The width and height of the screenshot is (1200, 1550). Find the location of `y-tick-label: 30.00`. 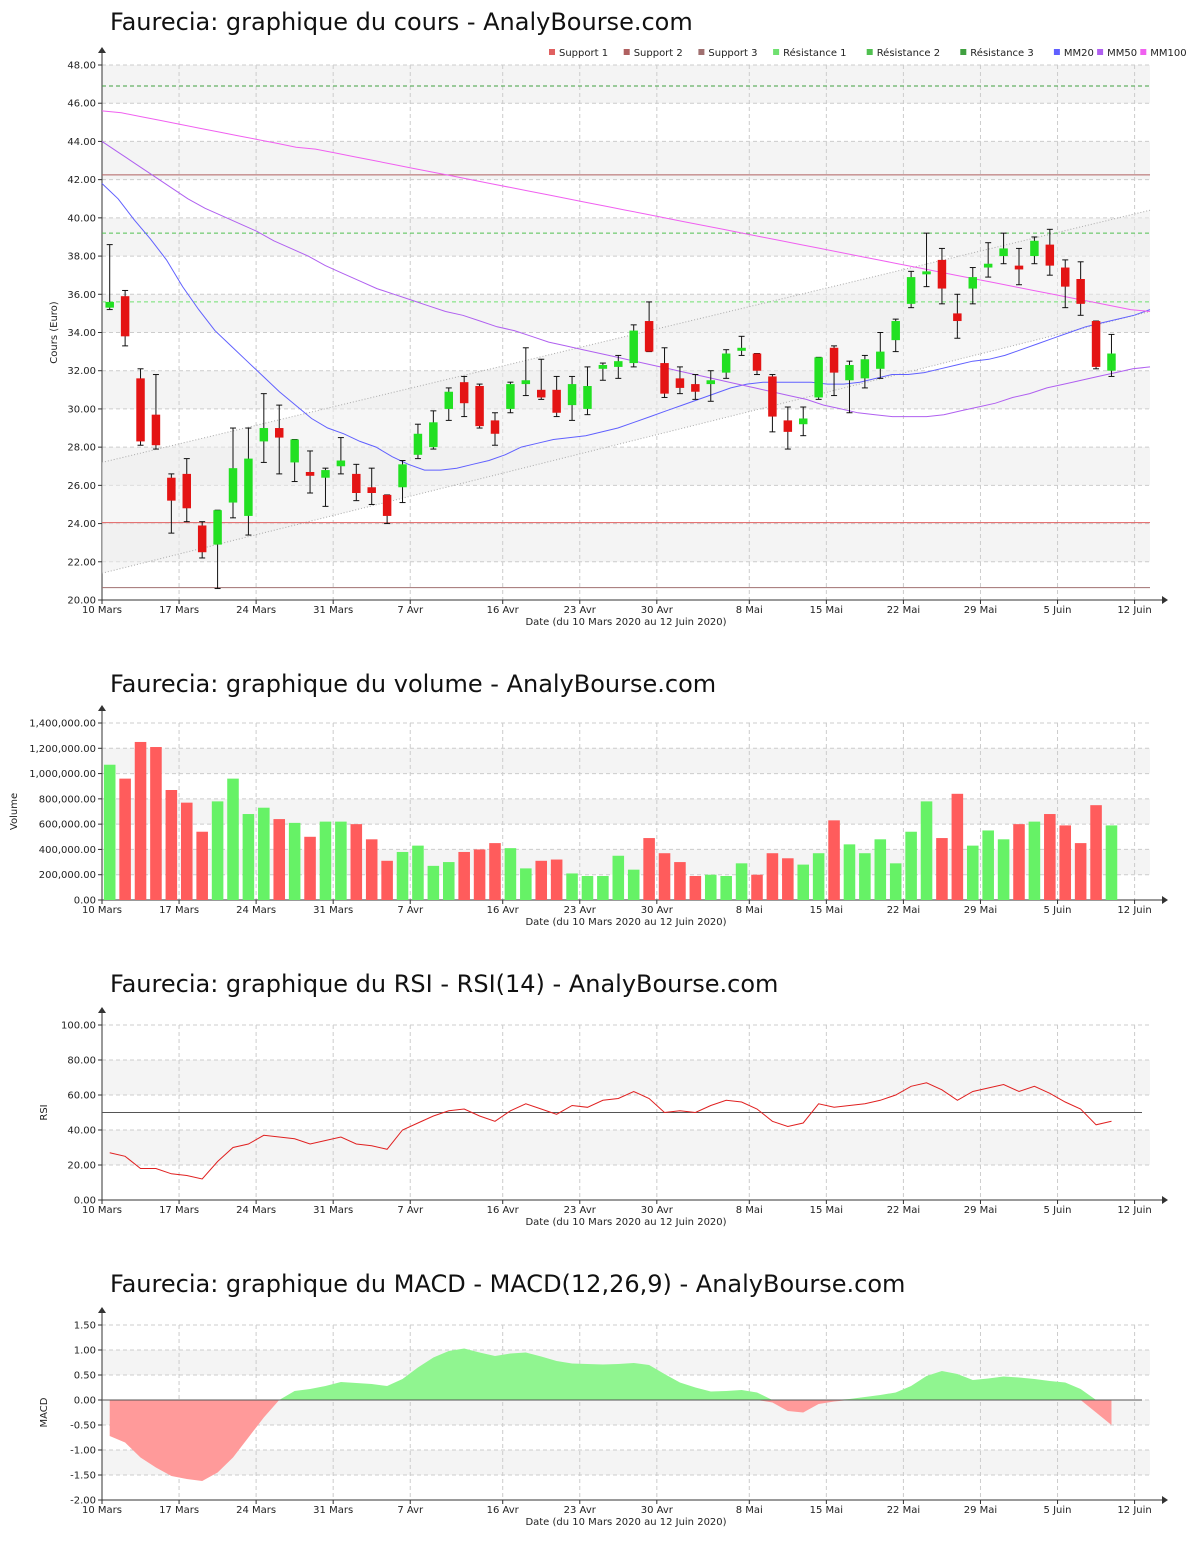

y-tick-label: 30.00 is located at coordinates (81, 409).